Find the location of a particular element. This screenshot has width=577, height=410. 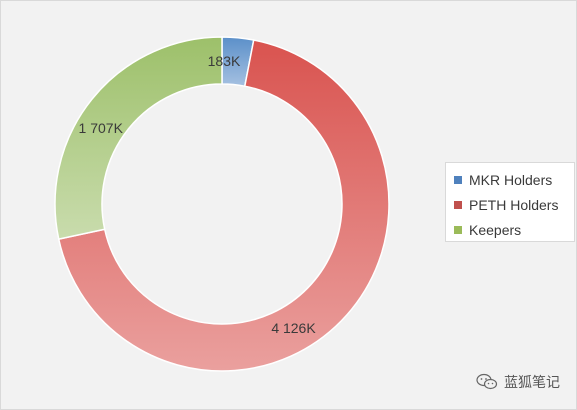

slice-keepers is located at coordinates (138, 138).